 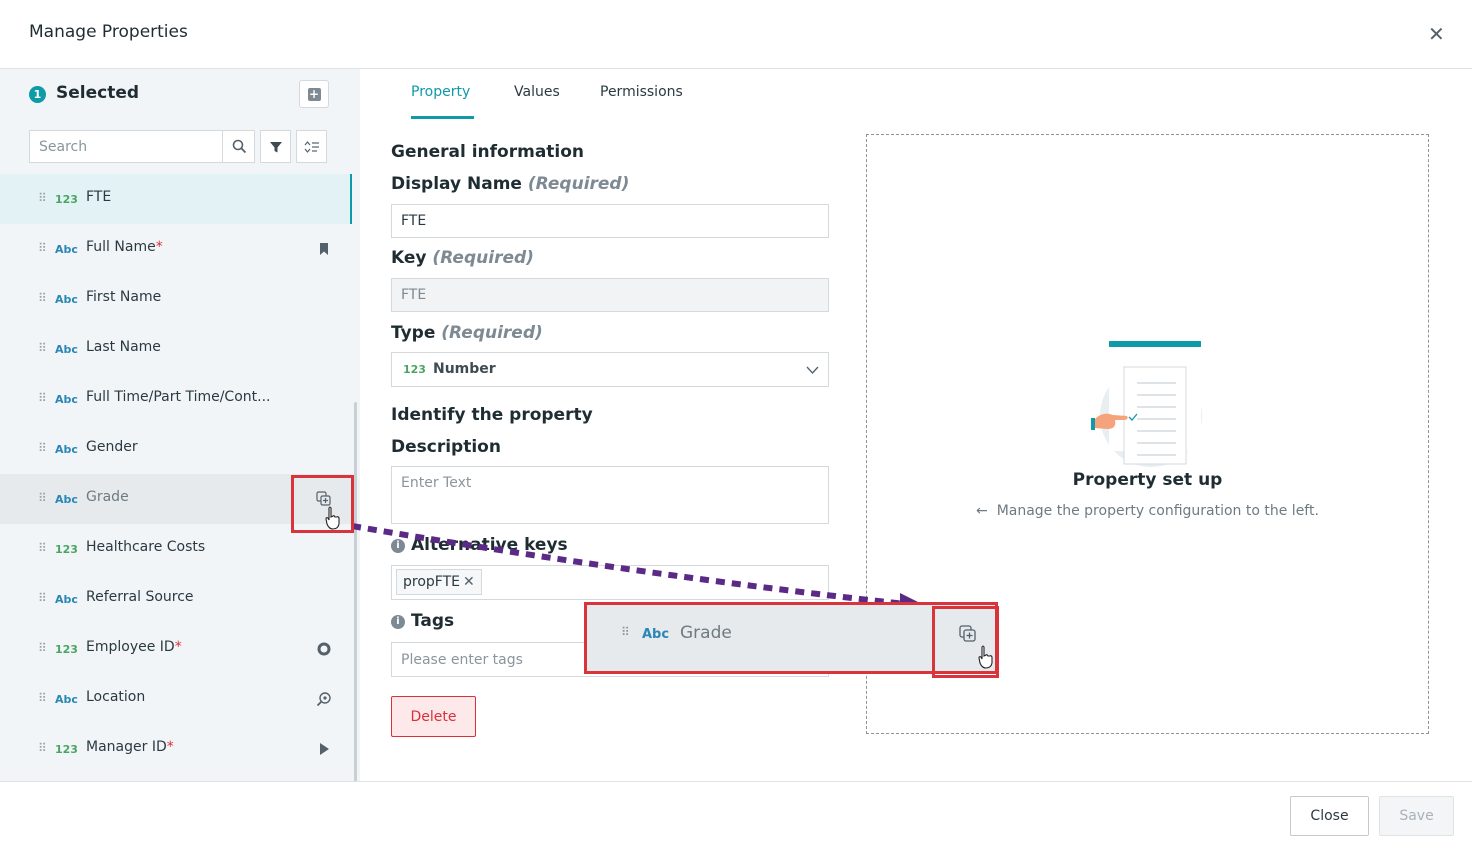 What do you see at coordinates (413, 333) in the screenshot?
I see `type-label-text: Type` at bounding box center [413, 333].